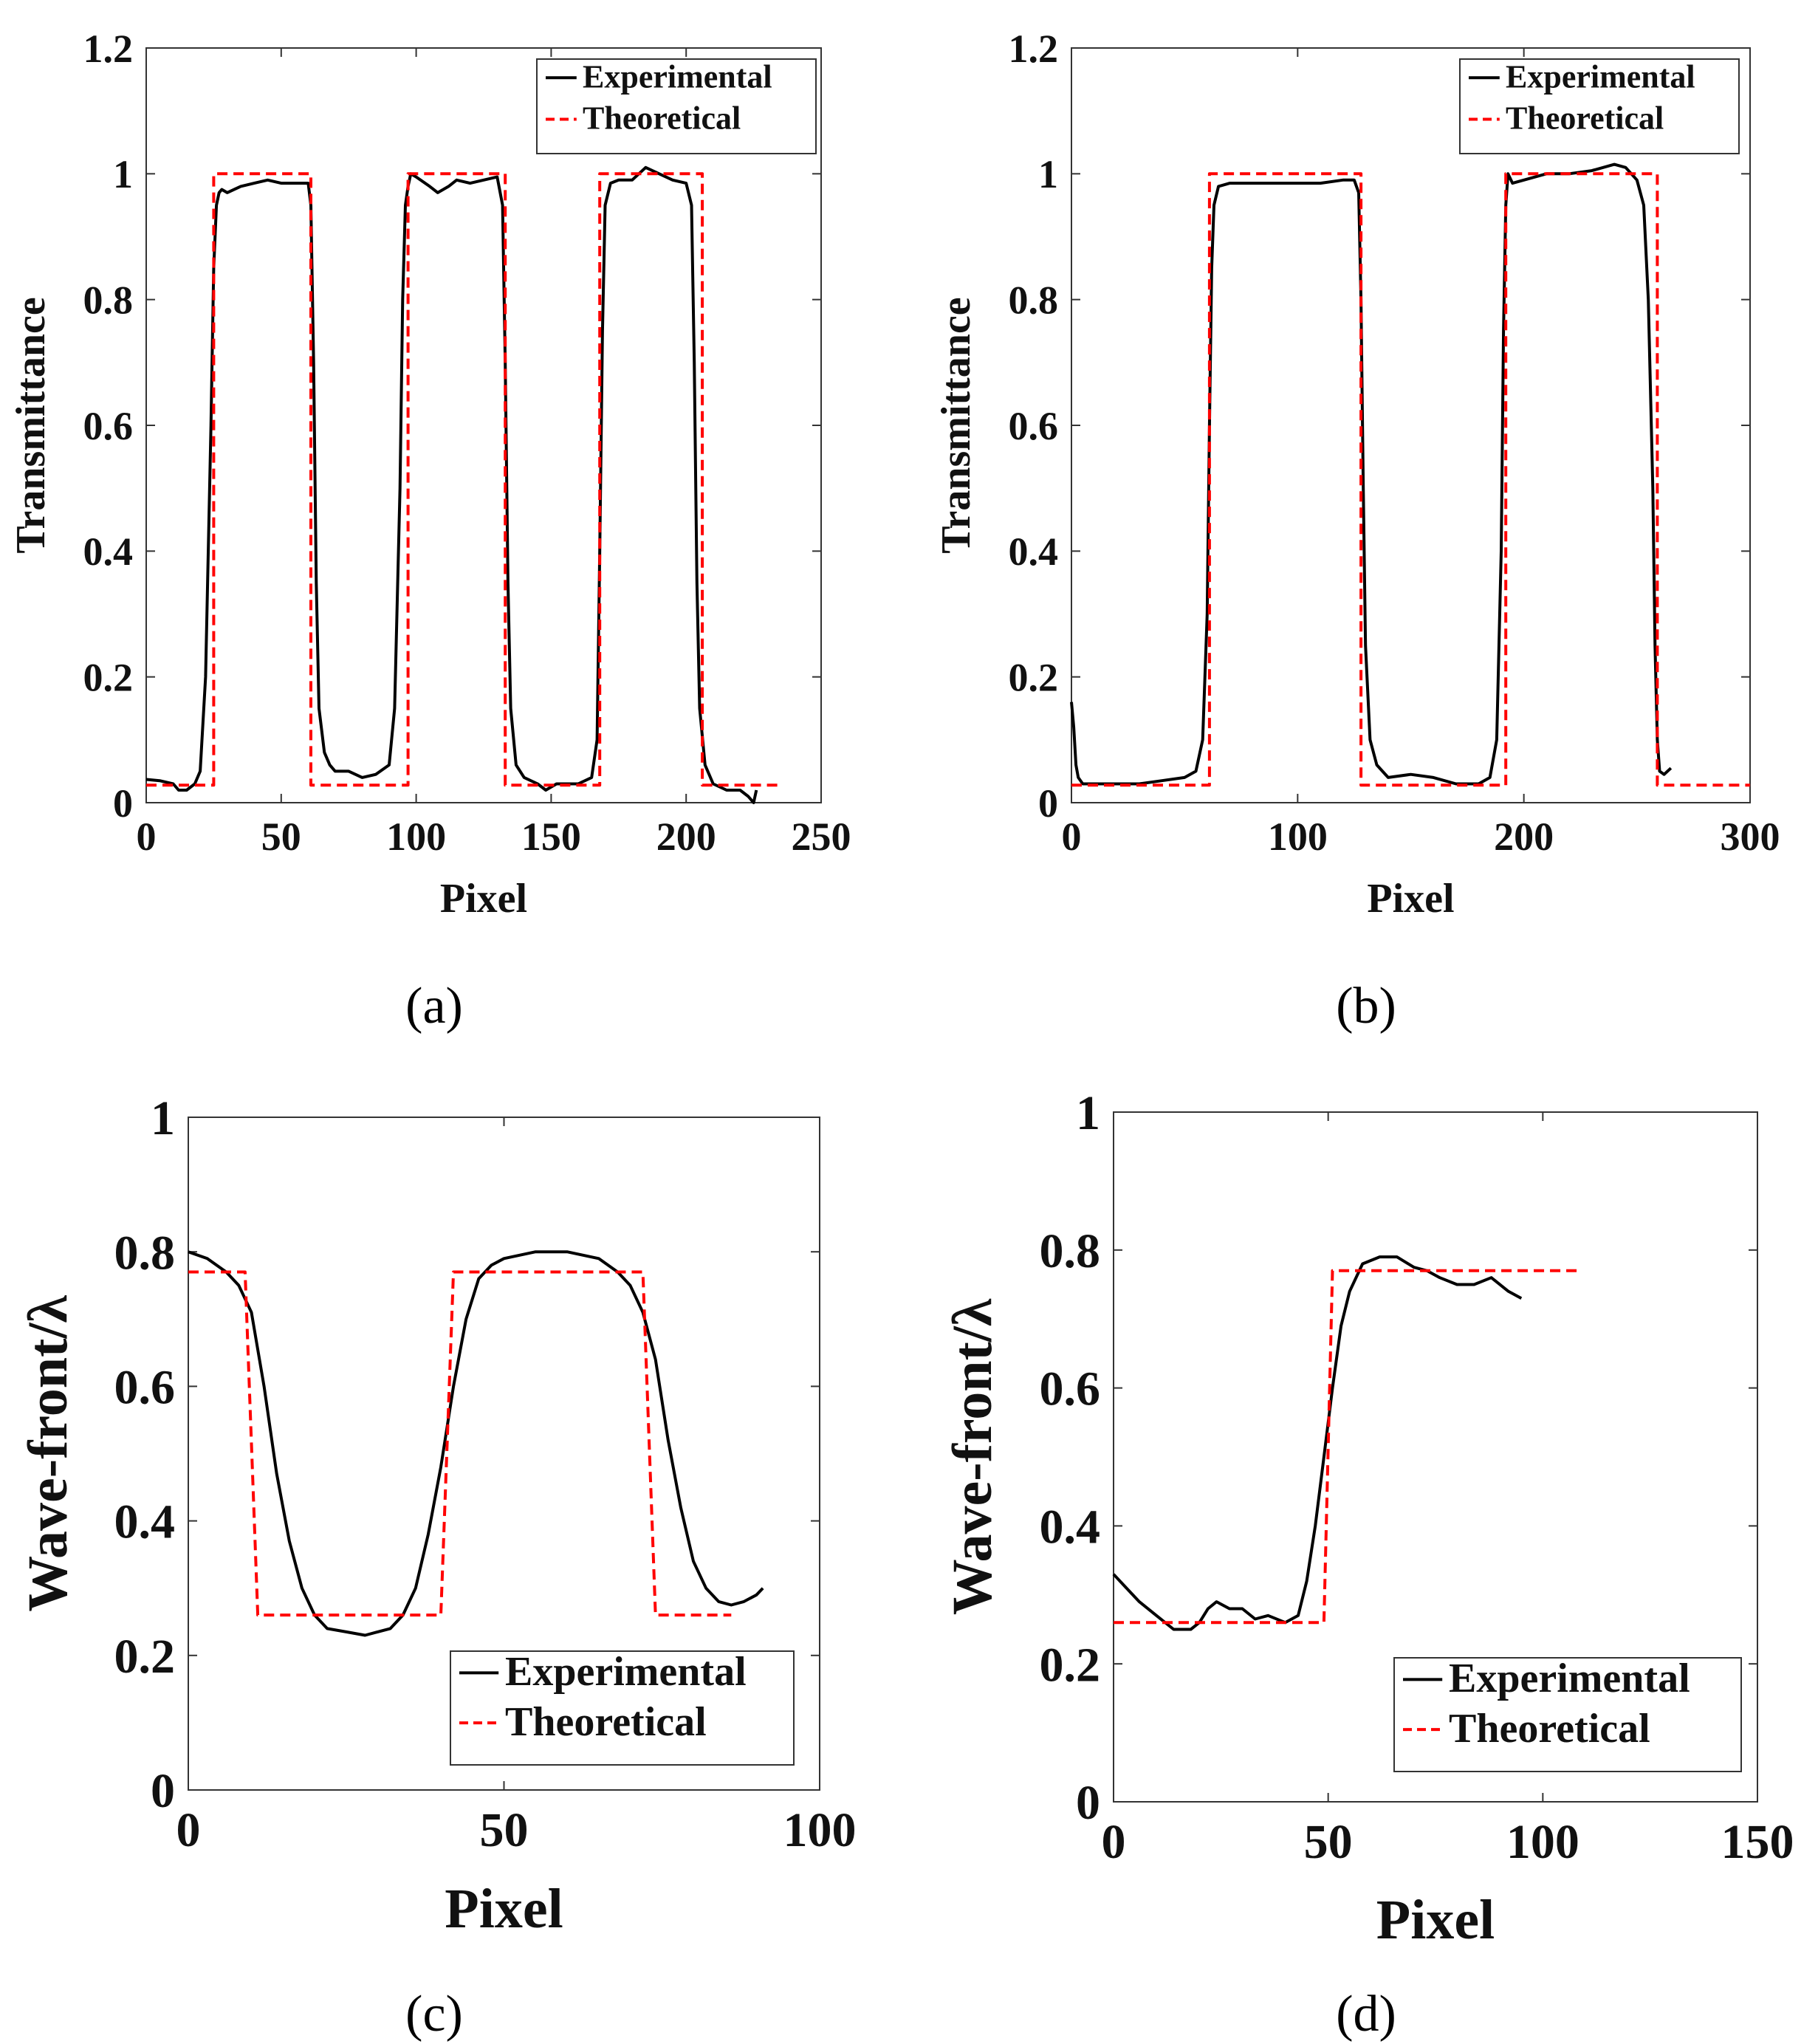 The image size is (1818, 2044). I want to click on caption-b: (b), so click(1366, 1006).